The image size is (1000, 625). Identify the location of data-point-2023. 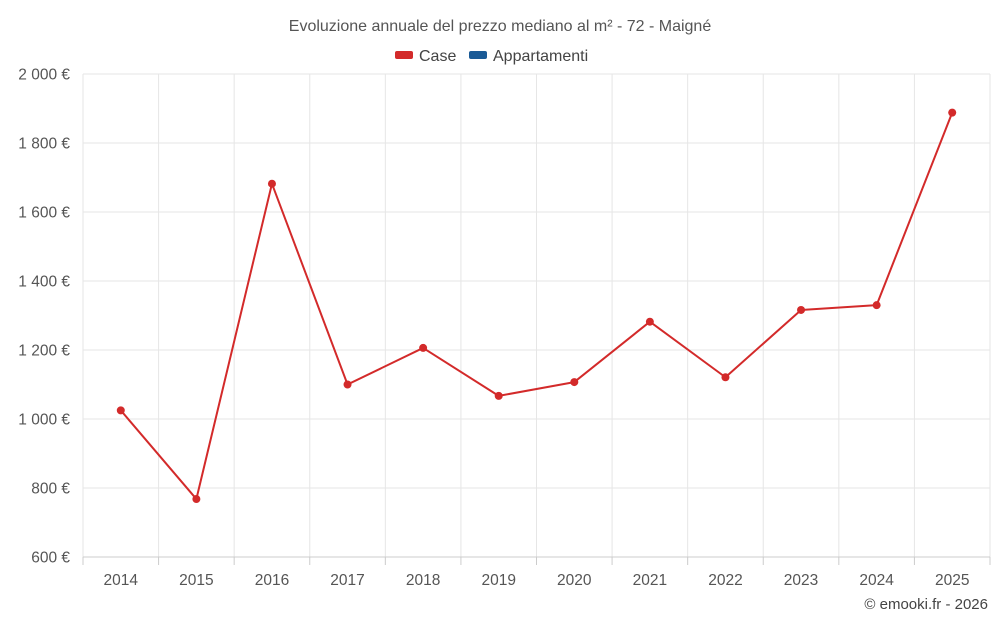
(801, 309).